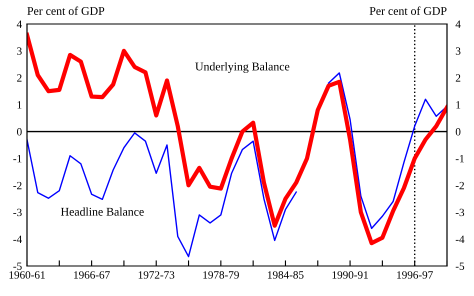 The width and height of the screenshot is (474, 296). Describe the element at coordinates (19, 132) in the screenshot. I see `y-tick-label: 0` at that location.